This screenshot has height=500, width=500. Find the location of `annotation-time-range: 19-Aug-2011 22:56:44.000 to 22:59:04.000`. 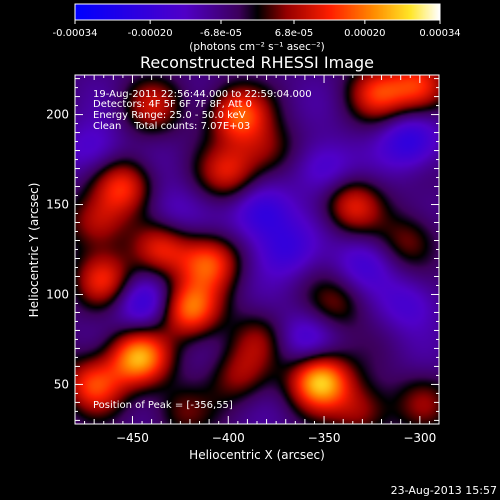

annotation-time-range: 19-Aug-2011 22:56:44.000 to 22:59:04.000 is located at coordinates (202, 94).